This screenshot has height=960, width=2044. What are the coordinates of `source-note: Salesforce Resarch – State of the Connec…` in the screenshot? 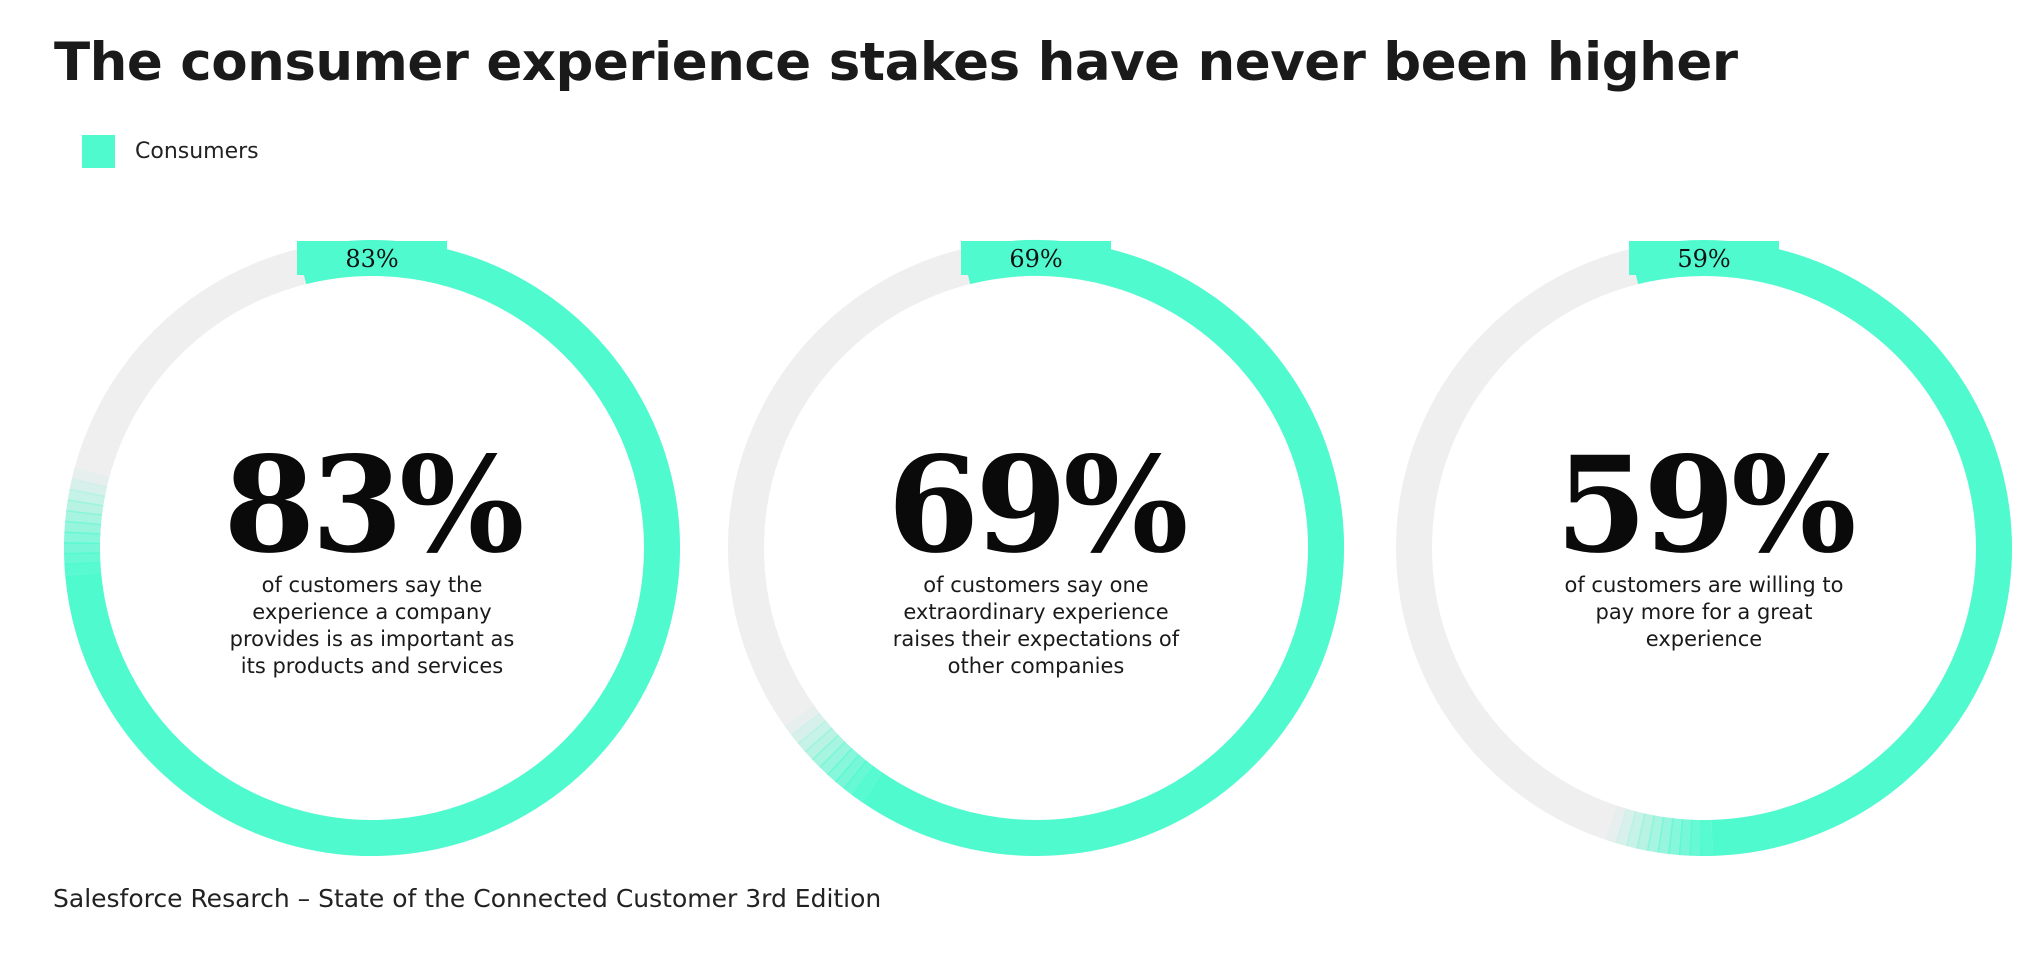 It's located at (467, 898).